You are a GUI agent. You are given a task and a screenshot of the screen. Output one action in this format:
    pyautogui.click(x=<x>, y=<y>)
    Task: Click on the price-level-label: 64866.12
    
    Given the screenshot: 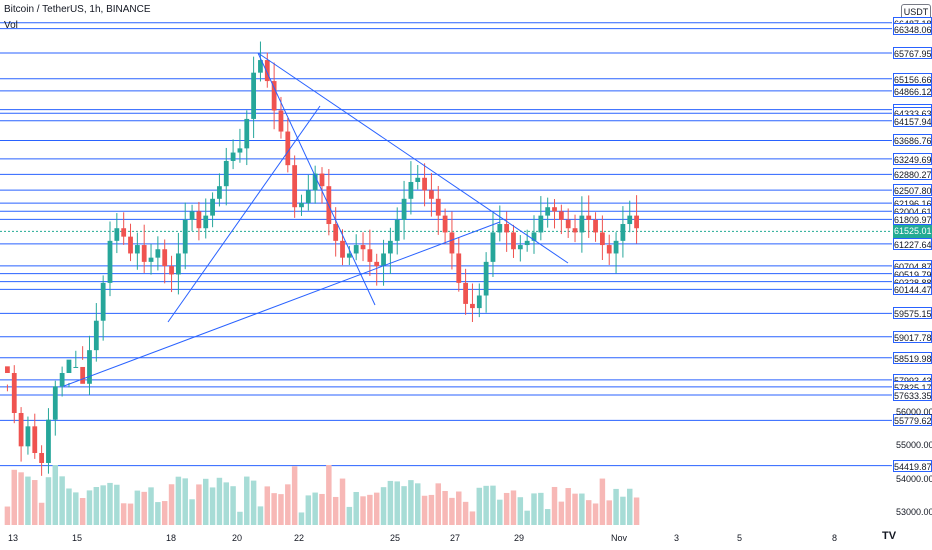 What is the action you would take?
    pyautogui.click(x=912, y=90)
    